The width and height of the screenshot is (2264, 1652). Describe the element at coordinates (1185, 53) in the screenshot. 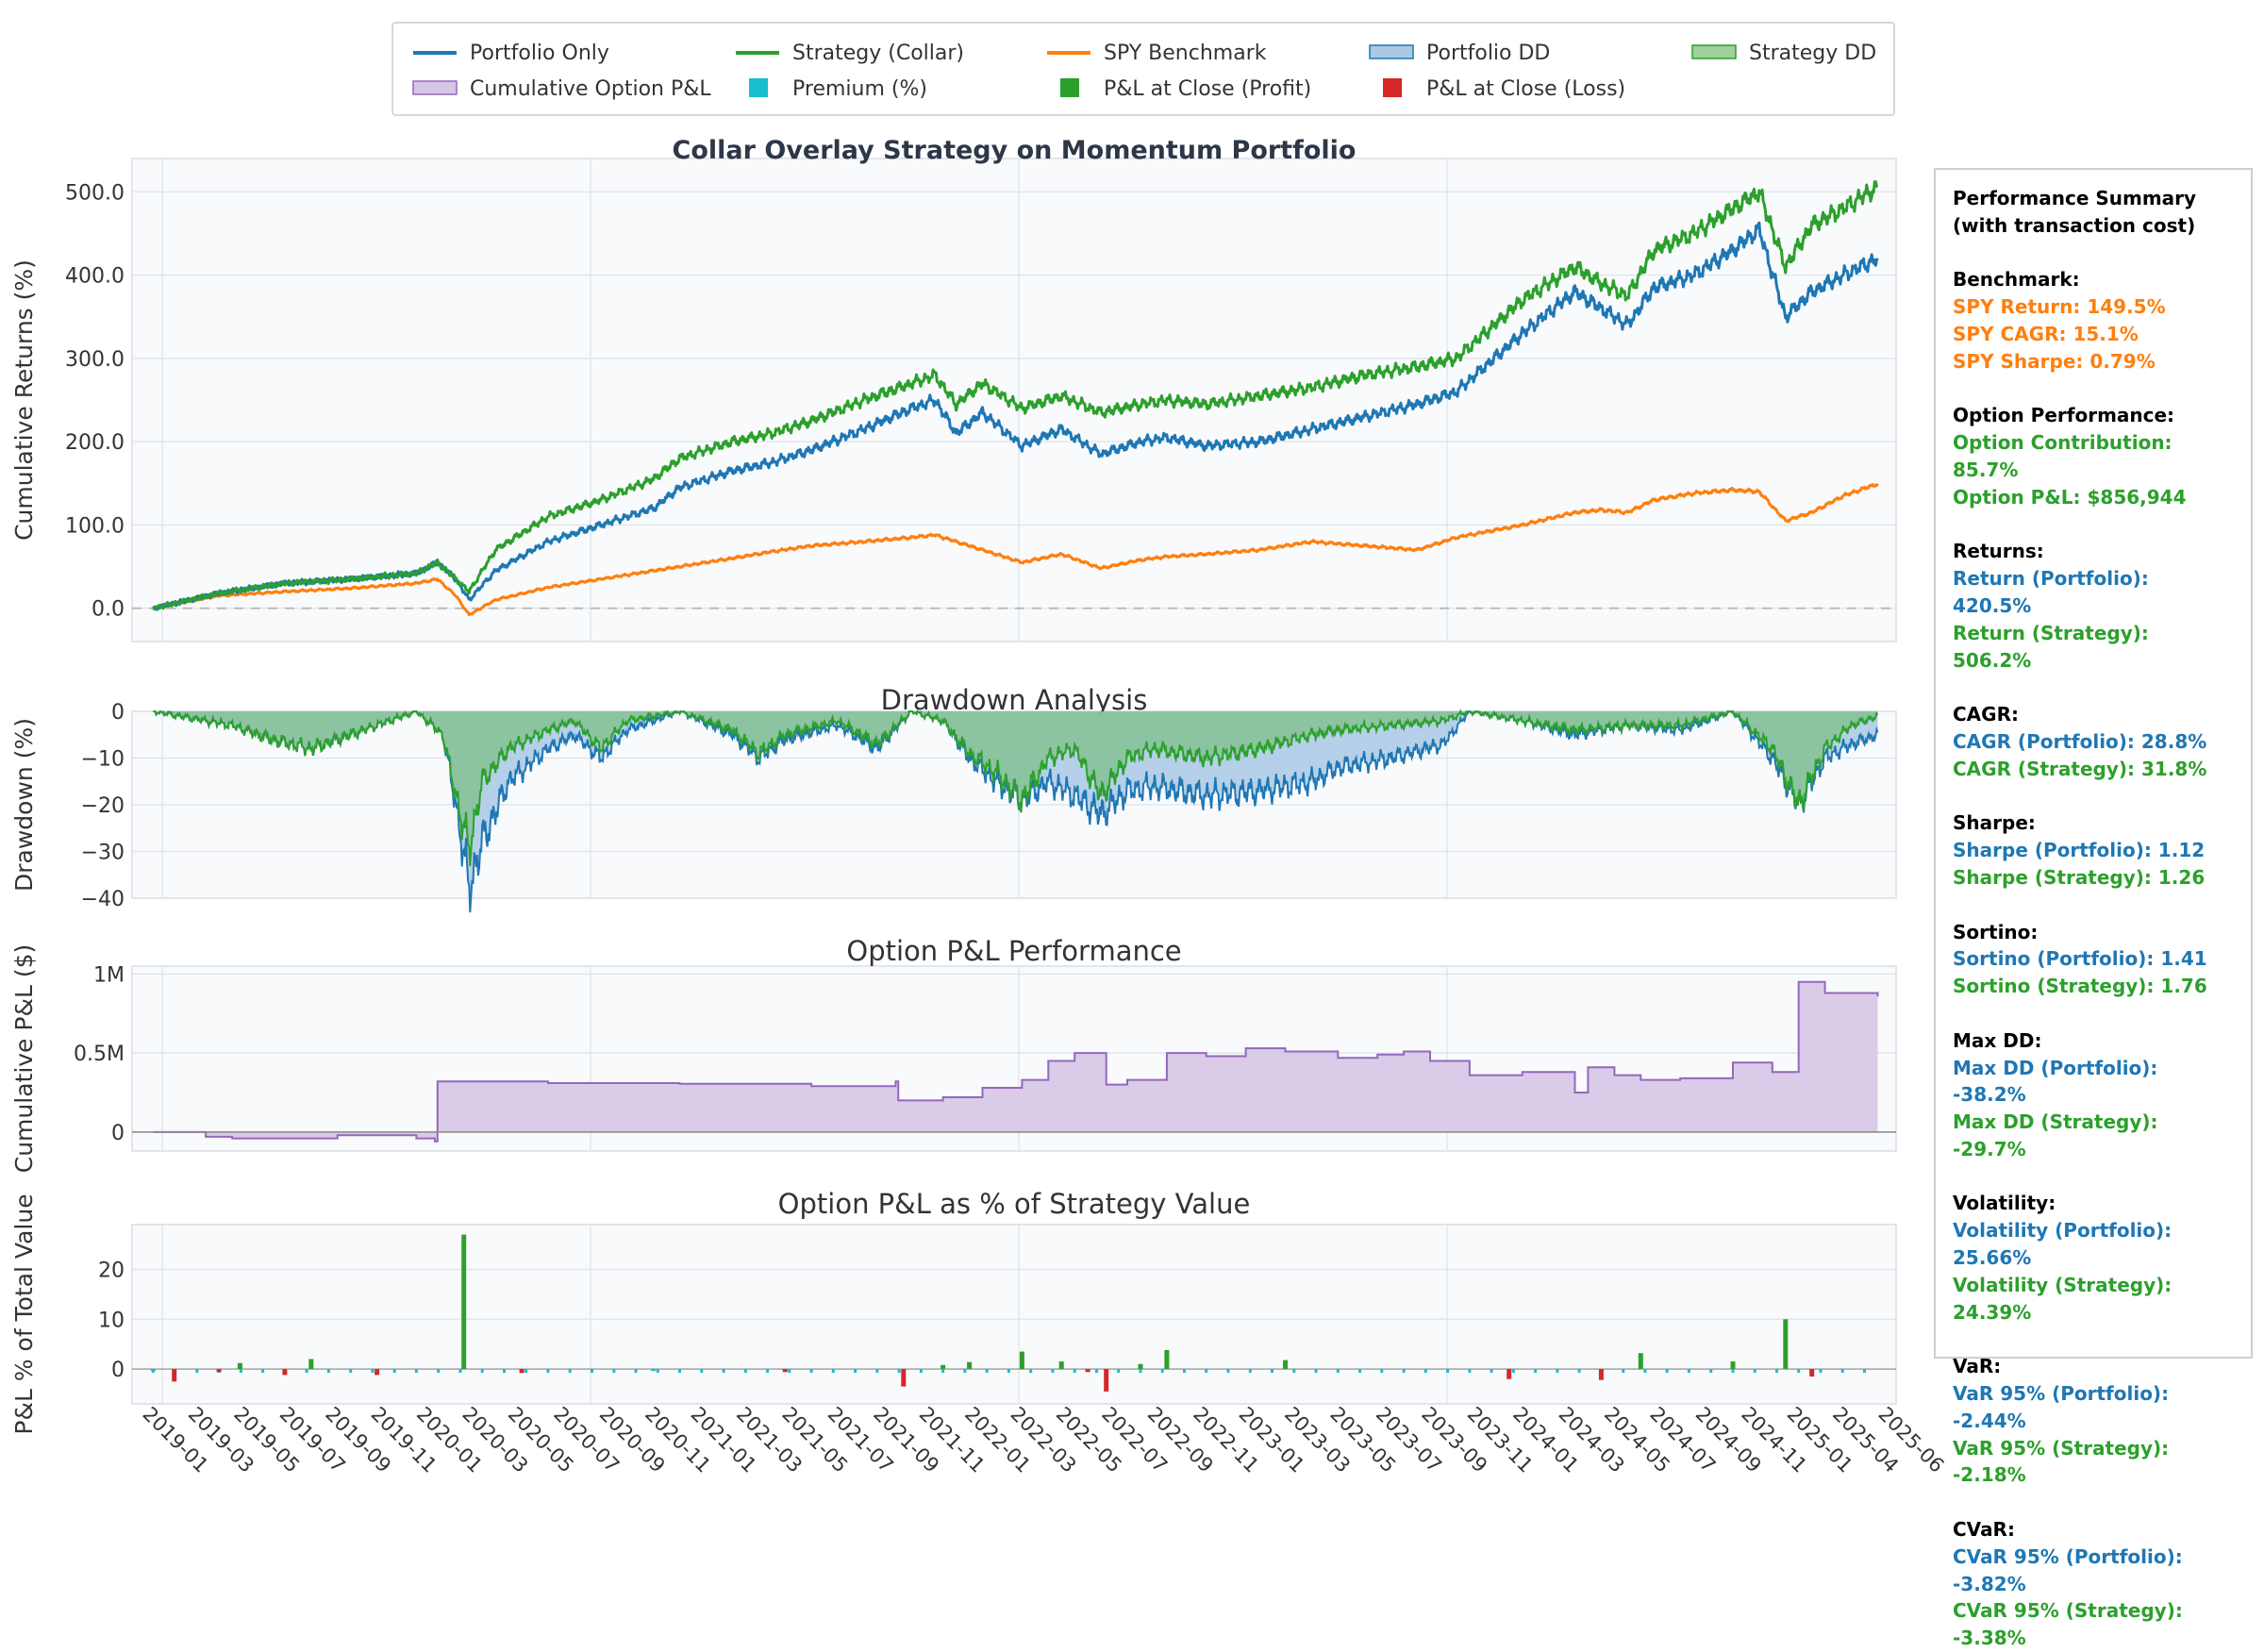

I see `legend-label: SPY Benchmark` at that location.